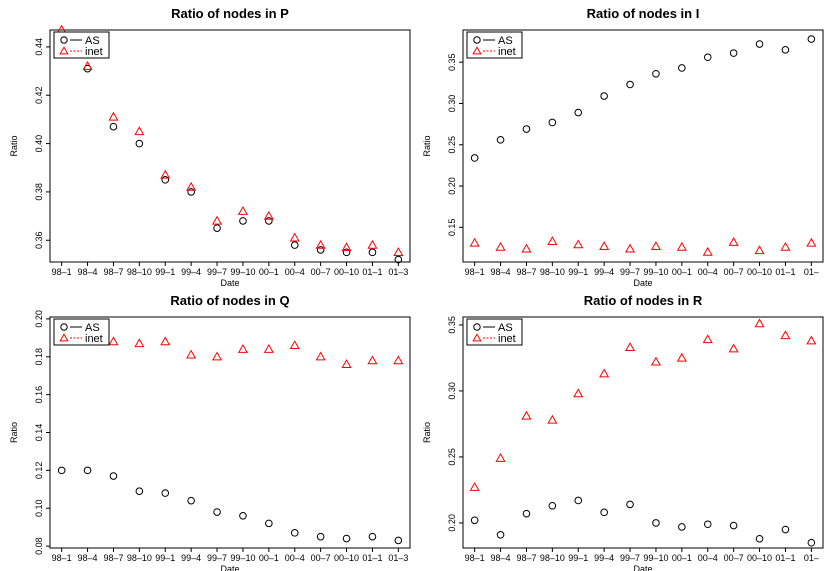  Describe the element at coordinates (39, 192) in the screenshot. I see `y-tick-label: 0.38` at that location.